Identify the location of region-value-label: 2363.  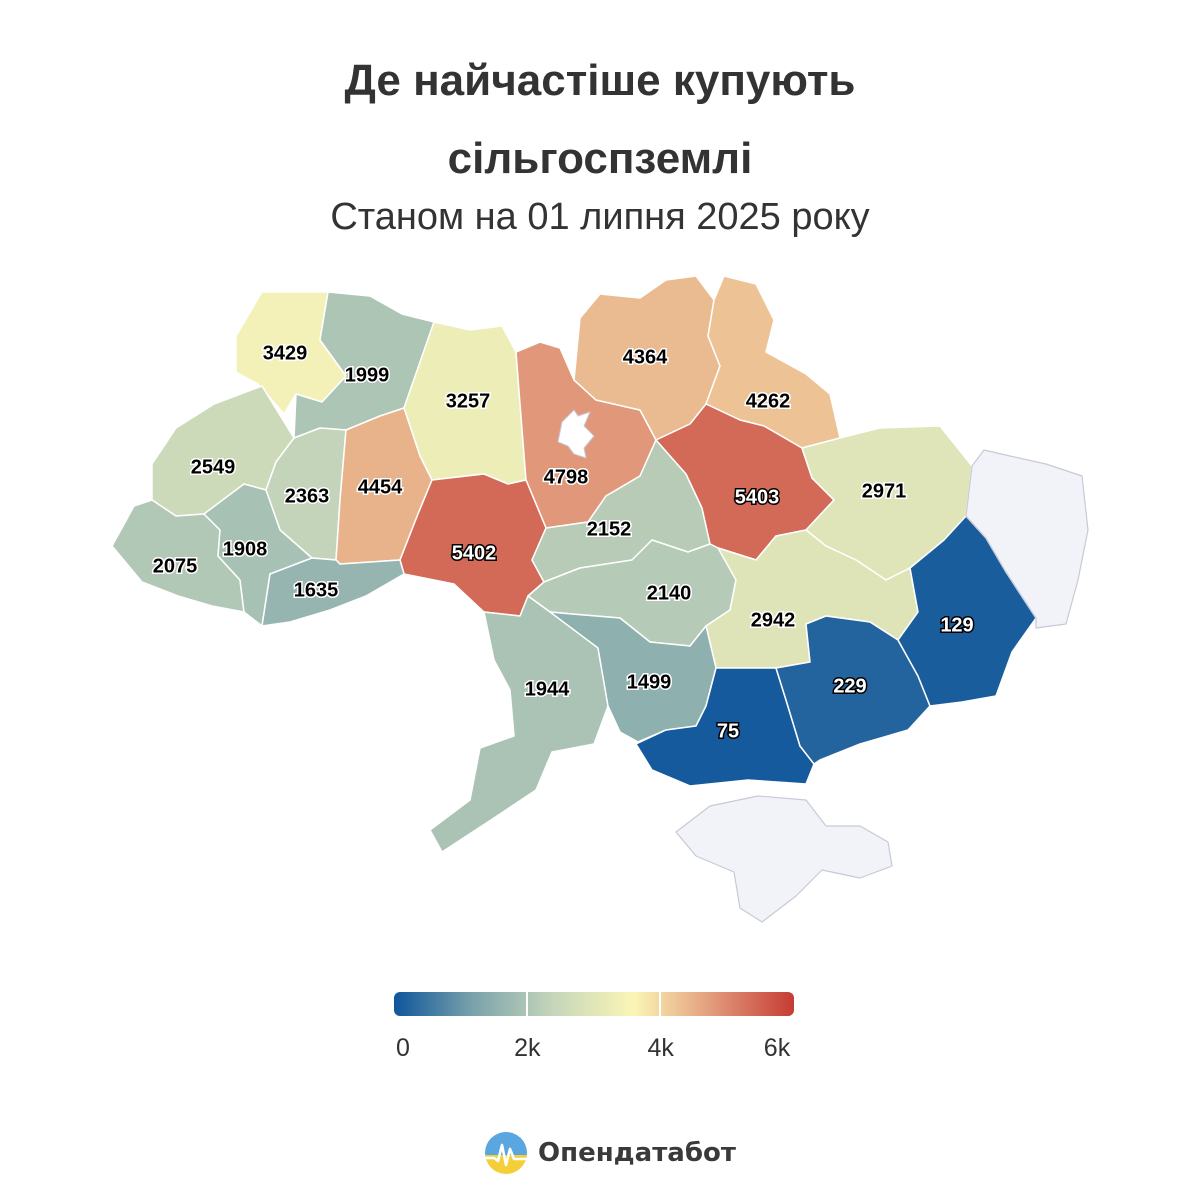
(307, 496).